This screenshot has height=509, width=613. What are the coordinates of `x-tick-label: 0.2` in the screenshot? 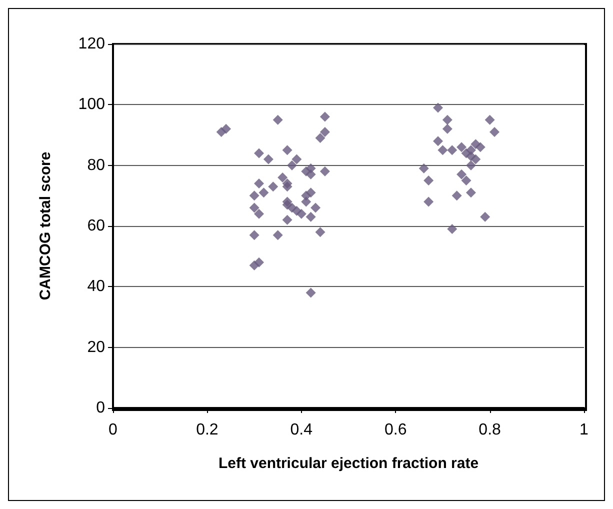 It's located at (207, 430).